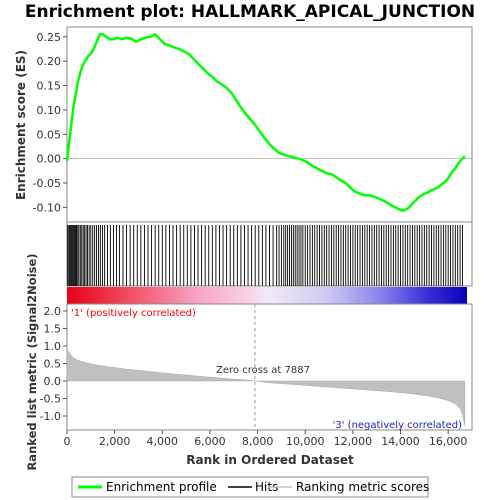  I want to click on x-tick-label: 16,000, so click(448, 441).